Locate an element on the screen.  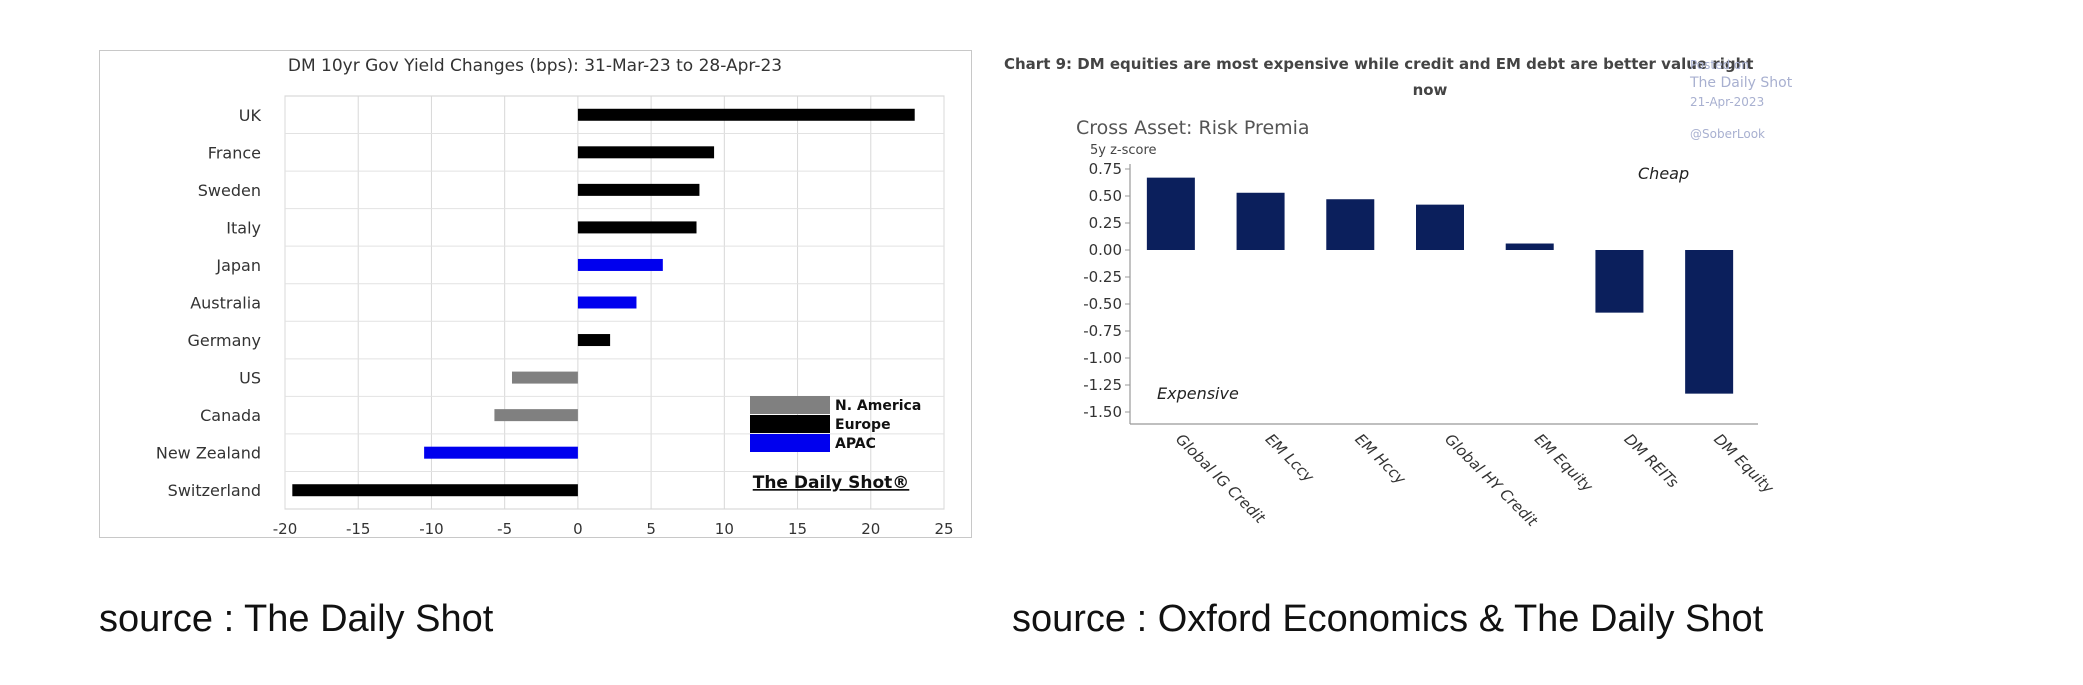
bar-global-ig-credit is located at coordinates (1170, 213).